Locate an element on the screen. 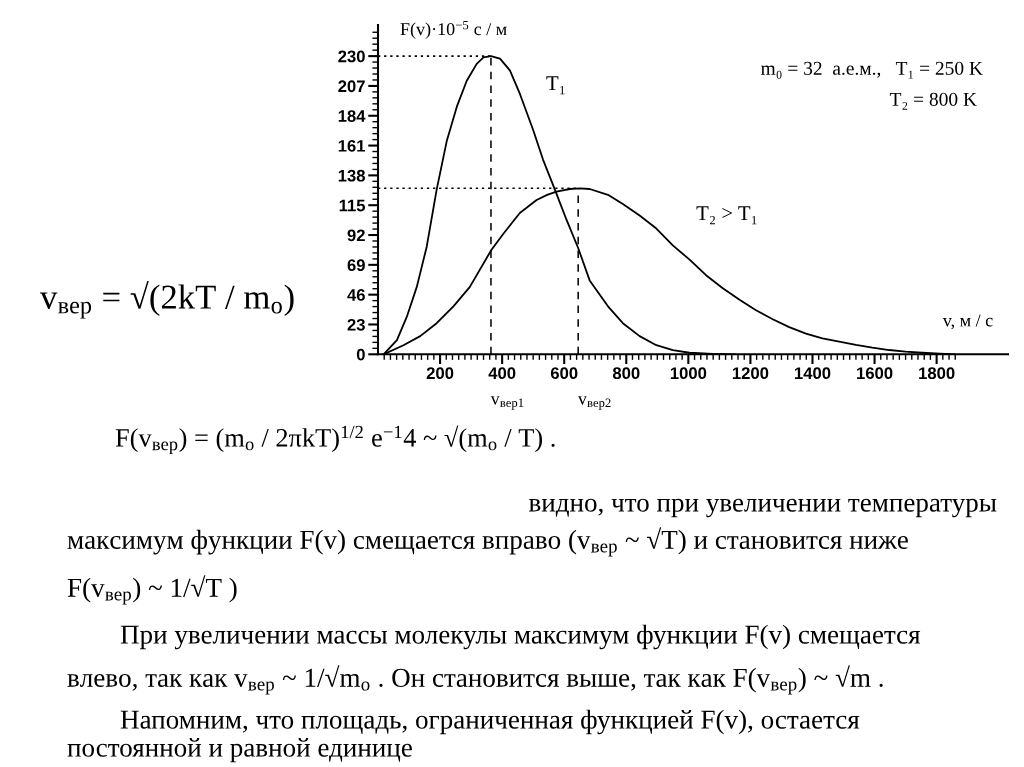 This screenshot has width=1024, height=767. text: Напомним, что площадь, ограниченная функцией F(v), остается is located at coordinates (490, 722).